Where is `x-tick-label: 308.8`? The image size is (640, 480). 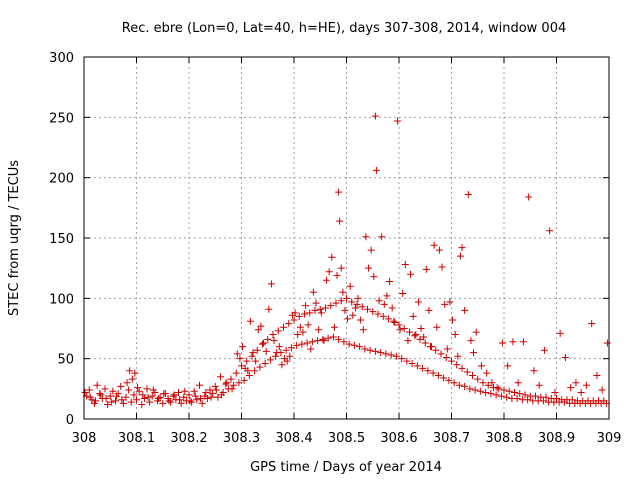
x-tick-label: 308.8 is located at coordinates (503, 438).